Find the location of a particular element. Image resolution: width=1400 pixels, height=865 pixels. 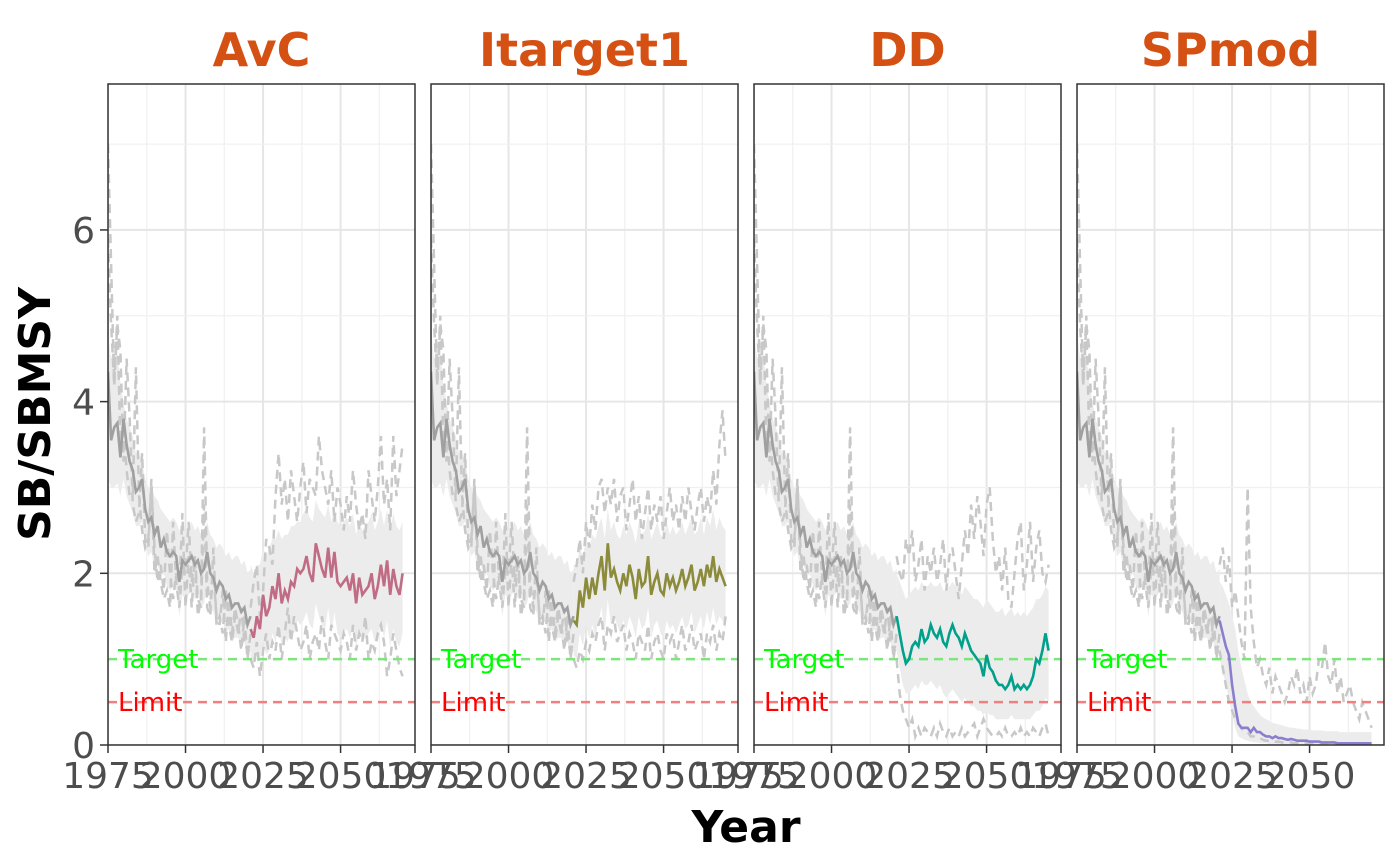

y-axis-title: SB/SBMSY is located at coordinates (35, 413).